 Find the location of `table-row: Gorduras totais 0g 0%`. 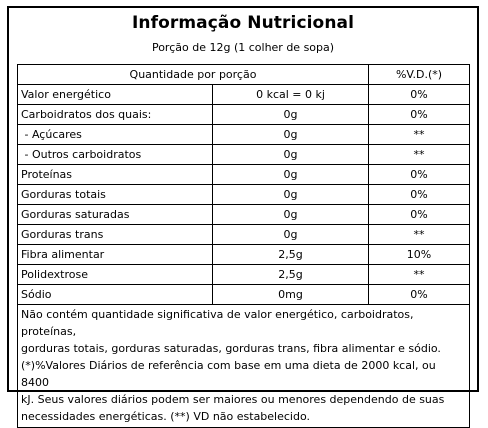

table-row: Gorduras totais 0g 0% is located at coordinates (243, 194).